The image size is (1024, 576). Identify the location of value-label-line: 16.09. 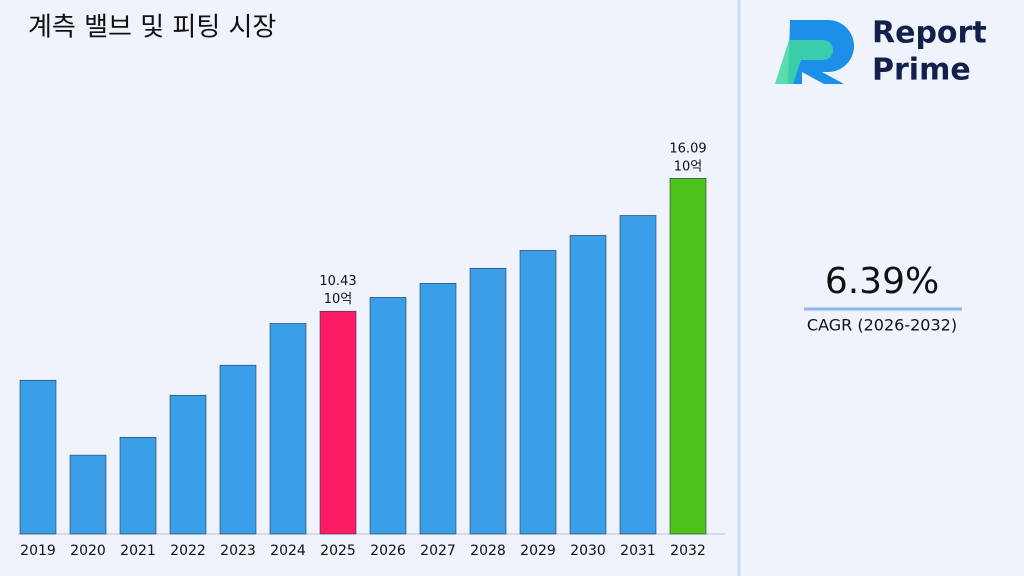
(687, 148).